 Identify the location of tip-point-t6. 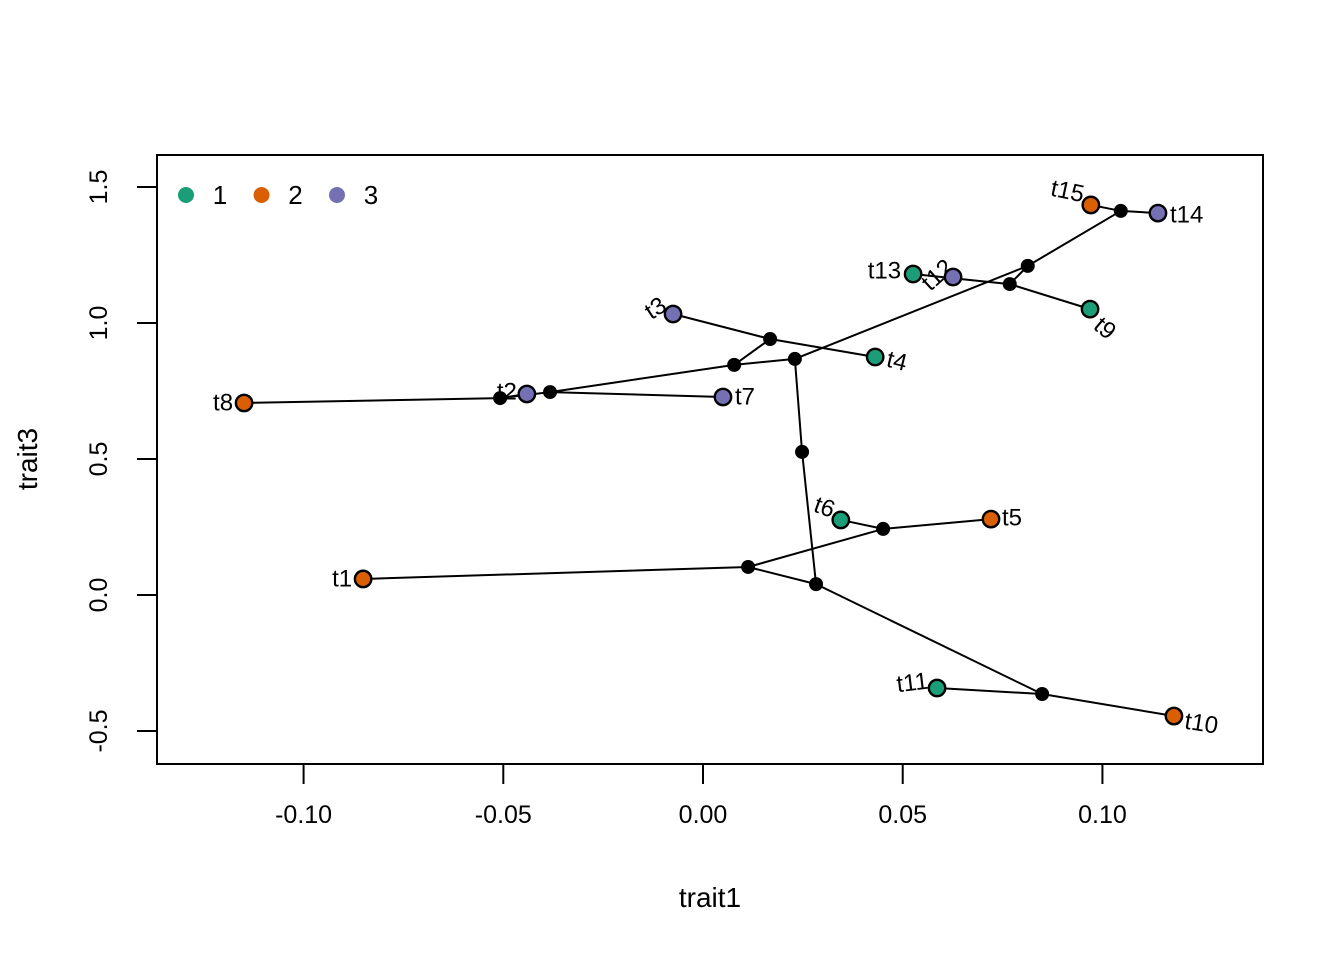
(841, 520).